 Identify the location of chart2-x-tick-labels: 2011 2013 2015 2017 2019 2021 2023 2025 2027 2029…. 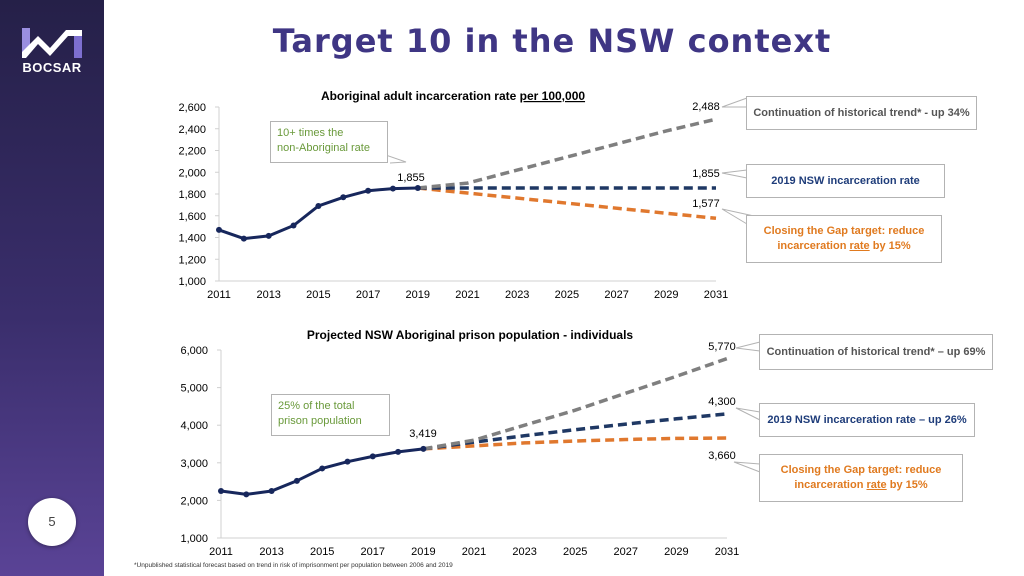
(474, 552).